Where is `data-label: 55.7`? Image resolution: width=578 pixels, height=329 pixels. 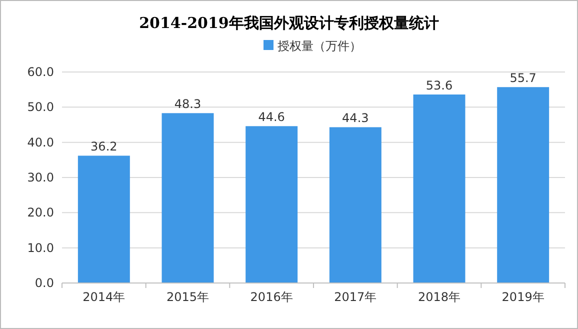
data-label: 55.7 is located at coordinates (523, 78).